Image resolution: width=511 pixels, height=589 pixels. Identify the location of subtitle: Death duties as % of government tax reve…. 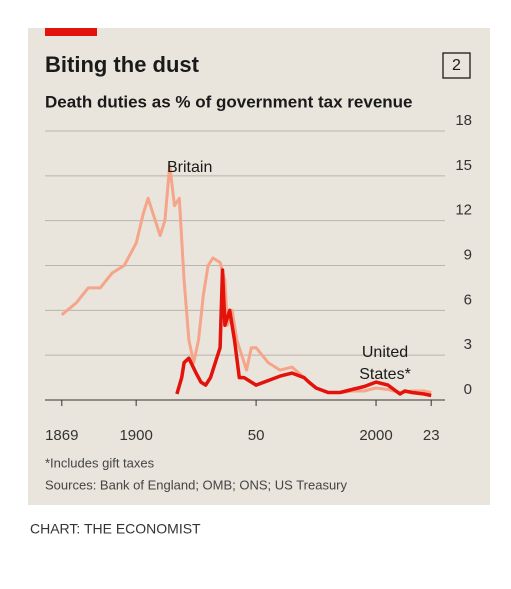
(229, 101).